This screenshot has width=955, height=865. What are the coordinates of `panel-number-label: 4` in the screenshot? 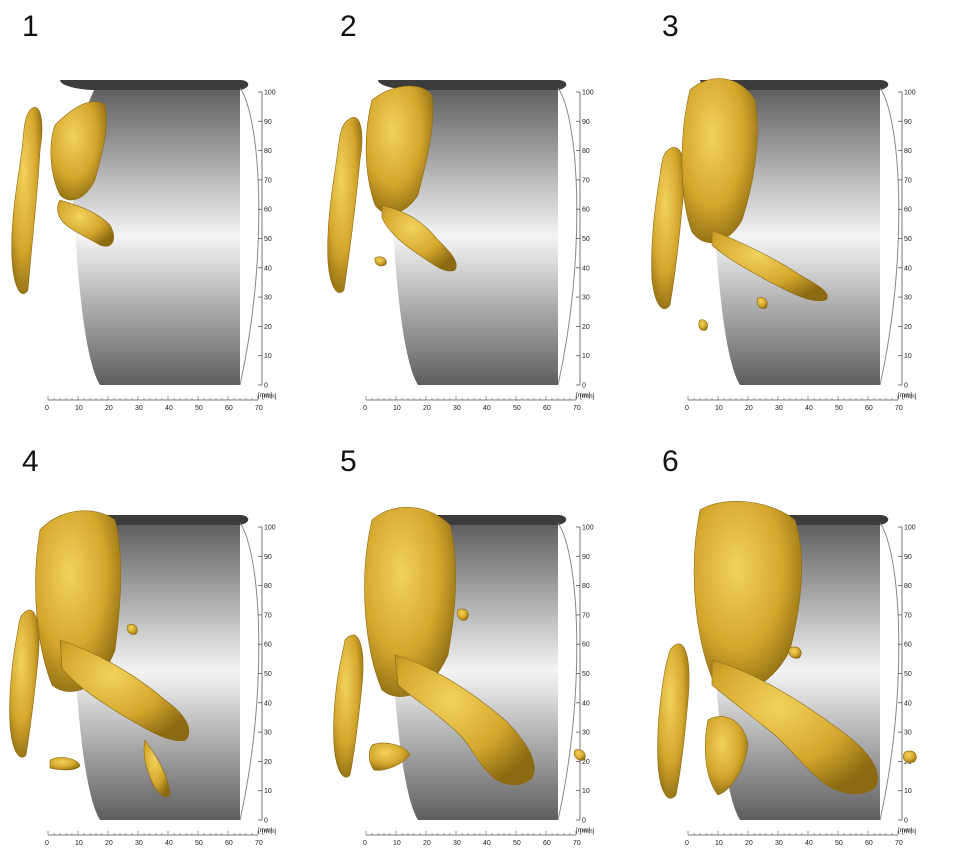 It's located at (30, 461).